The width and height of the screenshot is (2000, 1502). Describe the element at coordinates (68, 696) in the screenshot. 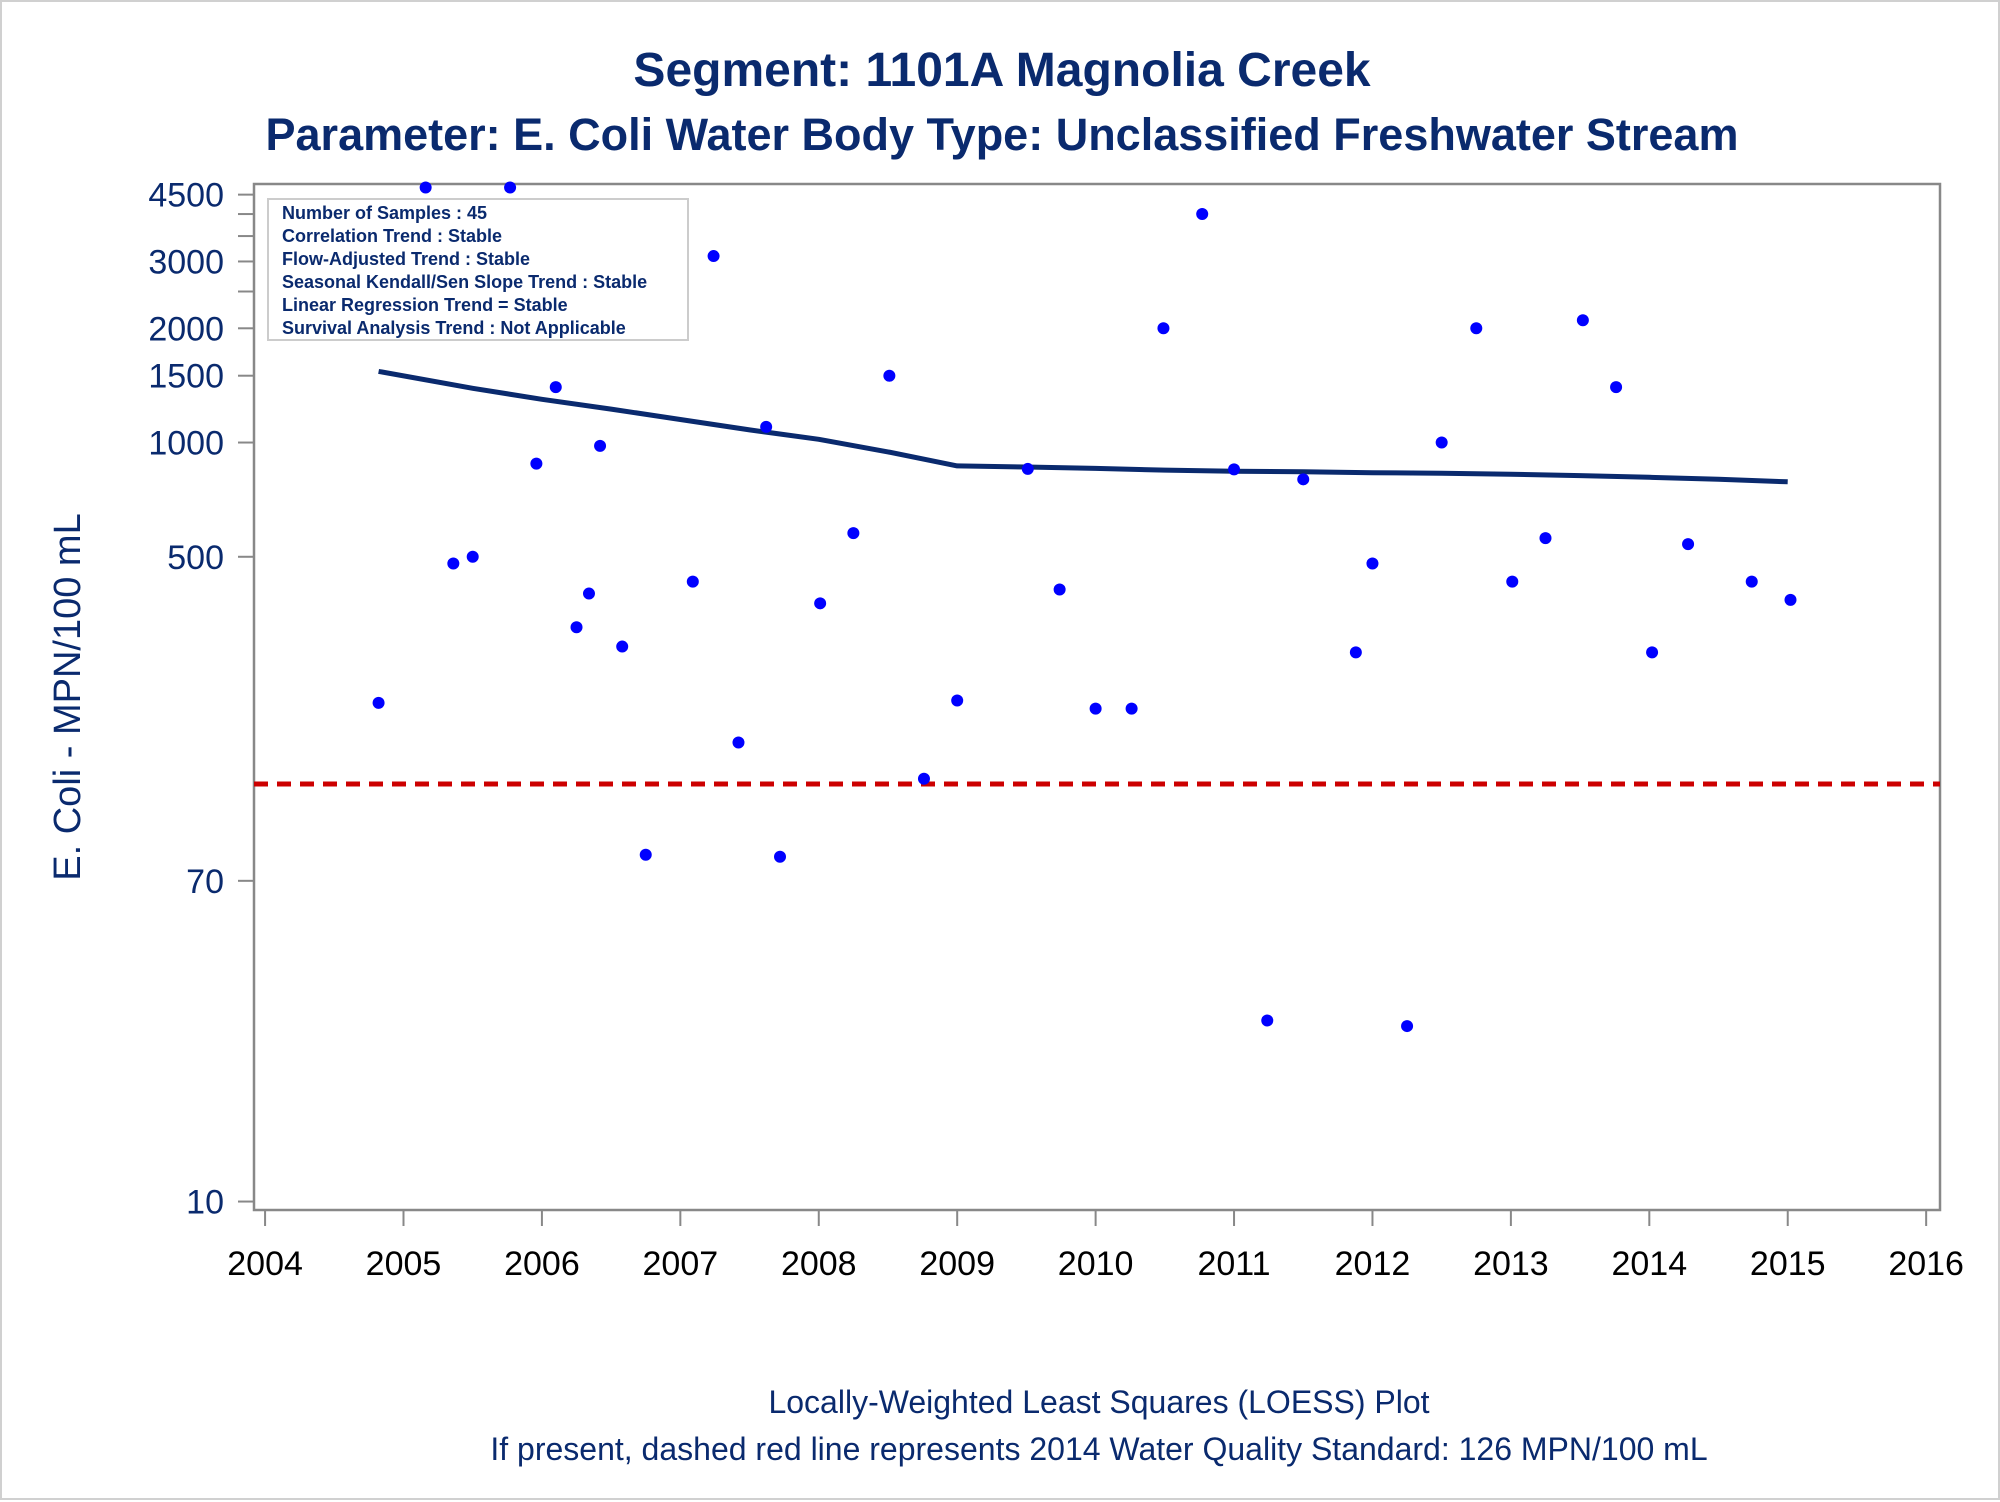

I see `y-axis-label: E. Coli - MPN/100 mL` at that location.